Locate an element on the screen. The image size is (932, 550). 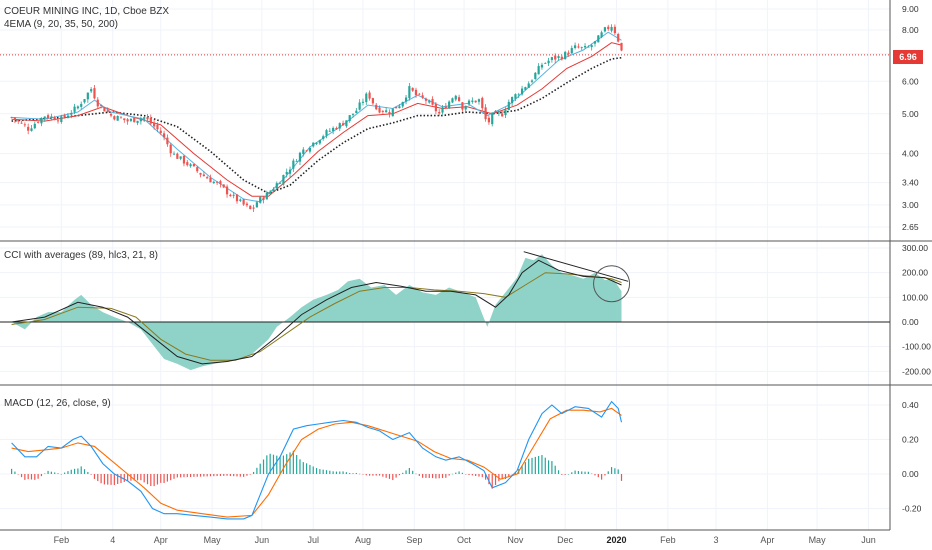
cci-fast-average-line is located at coordinates (316, 312).